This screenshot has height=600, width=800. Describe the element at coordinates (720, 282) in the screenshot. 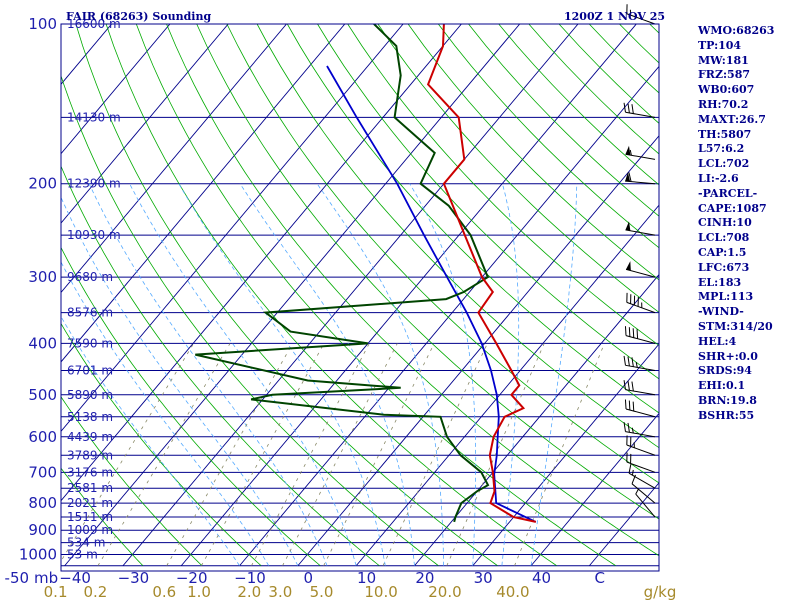

I see `stat-item: EL:183` at that location.